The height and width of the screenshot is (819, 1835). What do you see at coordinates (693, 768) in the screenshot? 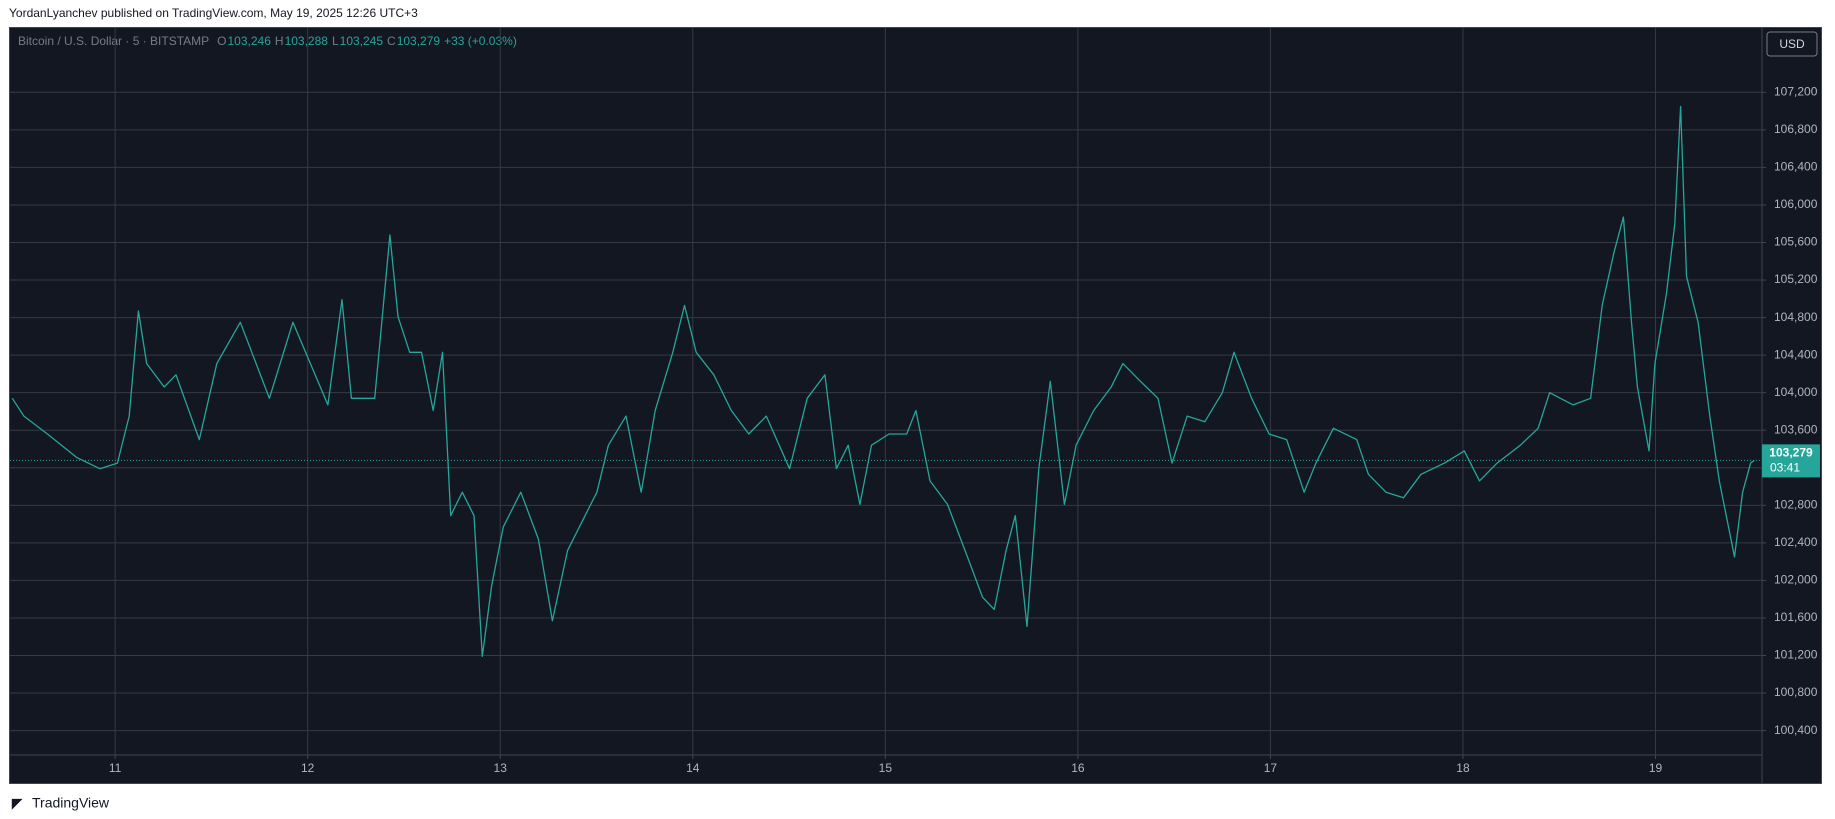
I see `x-tick-label: 14` at bounding box center [693, 768].